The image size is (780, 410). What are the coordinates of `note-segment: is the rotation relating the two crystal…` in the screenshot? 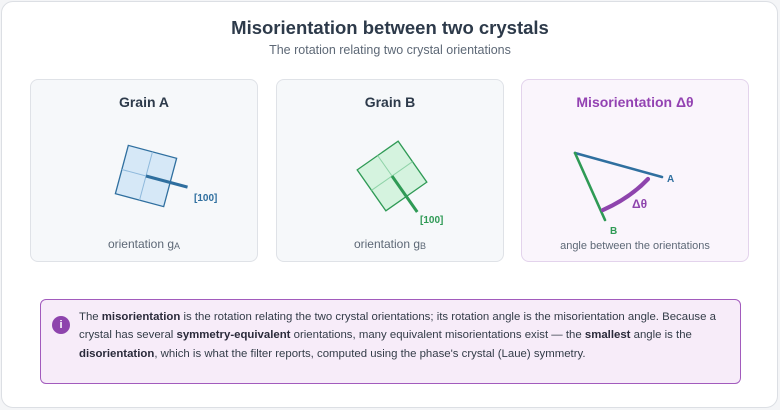 It's located at (397, 326).